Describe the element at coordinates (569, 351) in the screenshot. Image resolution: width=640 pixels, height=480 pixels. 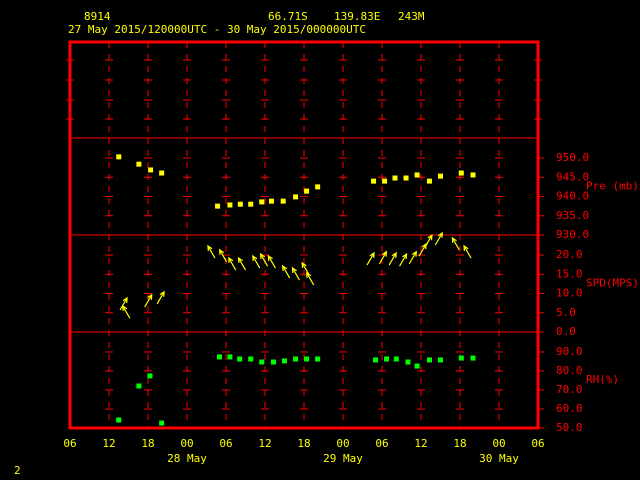
I see `y-tick-label: 90.0` at that location.